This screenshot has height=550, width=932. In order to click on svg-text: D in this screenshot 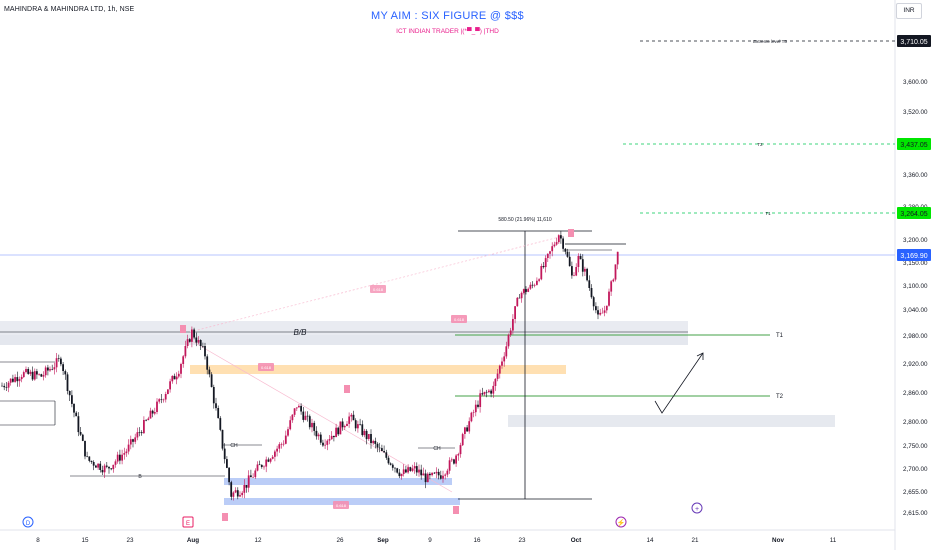, I will do `click(28, 524)`.